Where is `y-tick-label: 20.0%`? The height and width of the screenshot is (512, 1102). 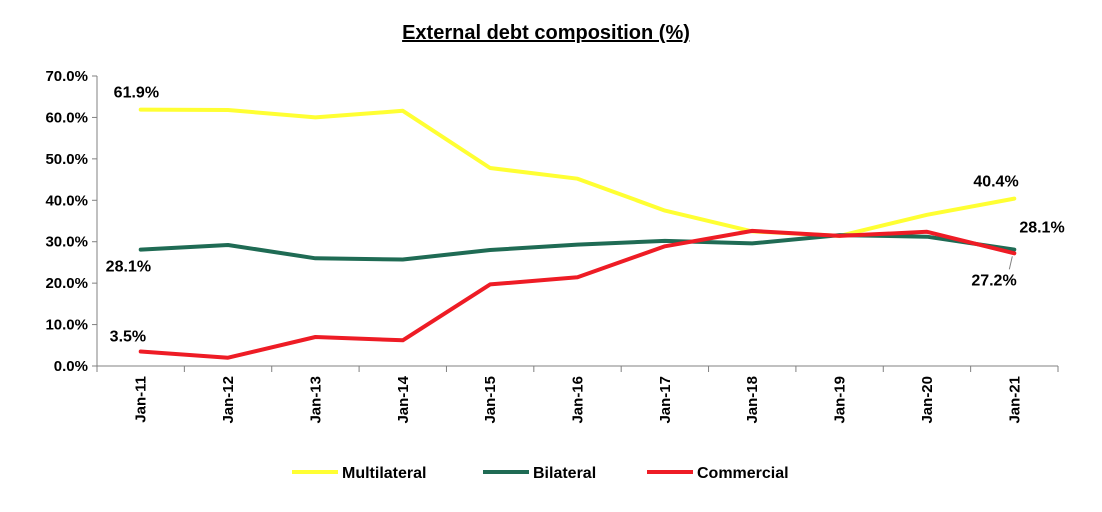 y-tick-label: 20.0% is located at coordinates (66, 283).